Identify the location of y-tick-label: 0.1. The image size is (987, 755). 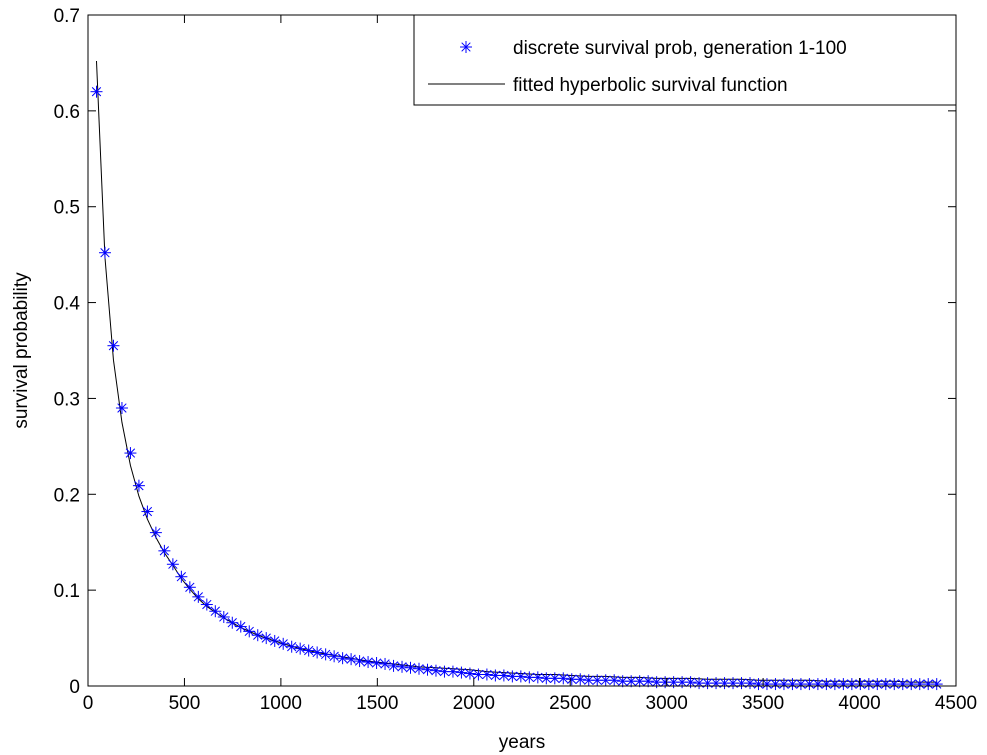
(67, 591).